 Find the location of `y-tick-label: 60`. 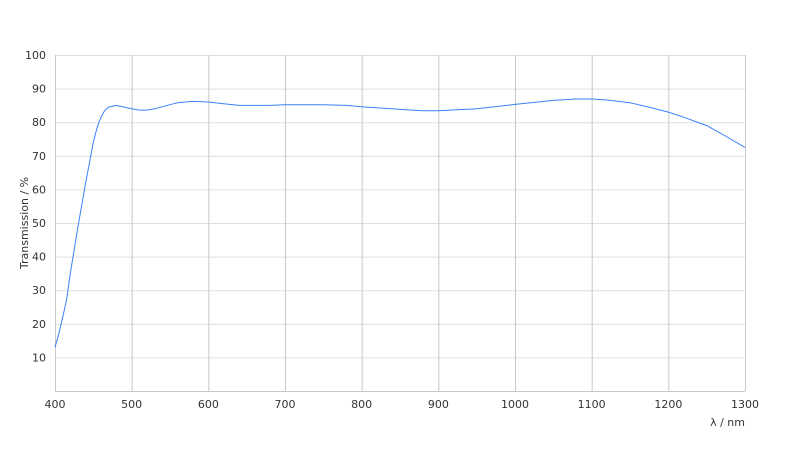

y-tick-label: 60 is located at coordinates (39, 189).